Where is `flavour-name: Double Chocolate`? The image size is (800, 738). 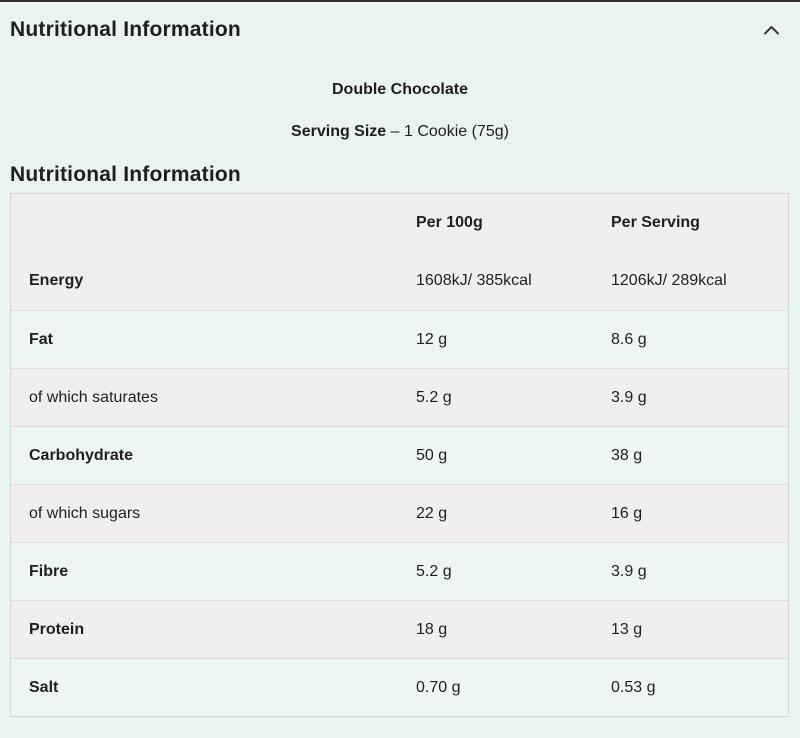 flavour-name: Double Chocolate is located at coordinates (399, 89).